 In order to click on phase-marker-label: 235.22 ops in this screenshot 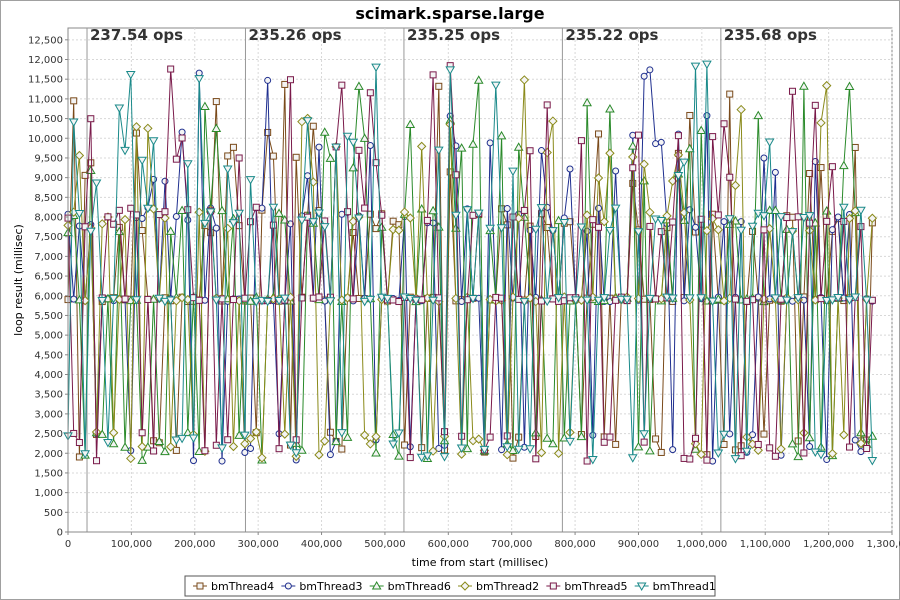, I will do `click(611, 35)`.